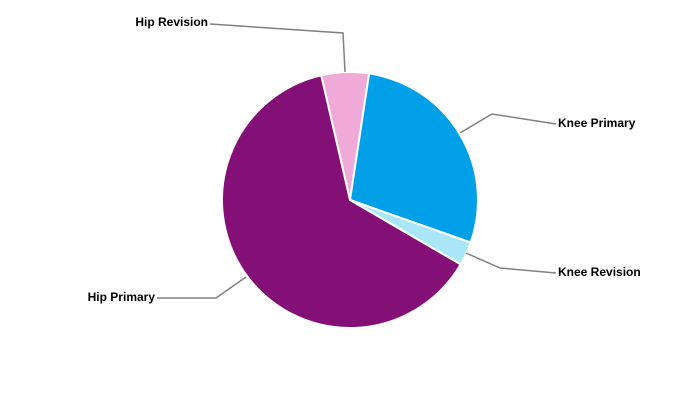 The height and width of the screenshot is (400, 700). I want to click on slice-label: Hip Primary, so click(122, 297).